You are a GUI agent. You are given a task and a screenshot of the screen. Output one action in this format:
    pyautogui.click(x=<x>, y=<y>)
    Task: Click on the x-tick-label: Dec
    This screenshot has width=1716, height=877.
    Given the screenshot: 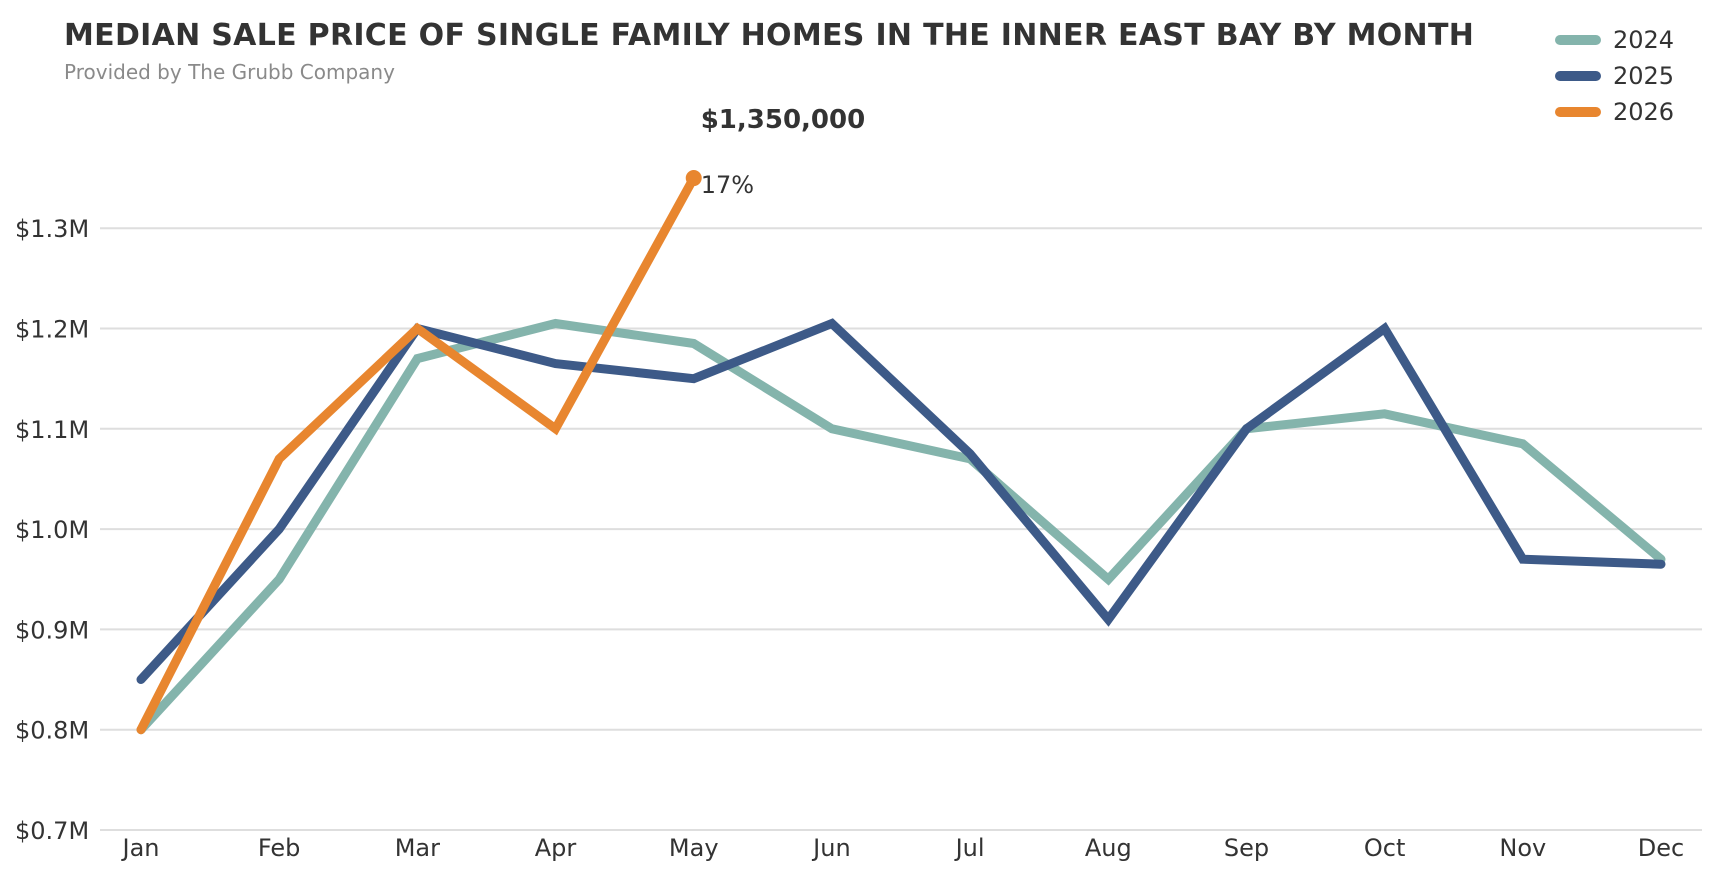 What is the action you would take?
    pyautogui.click(x=1661, y=848)
    